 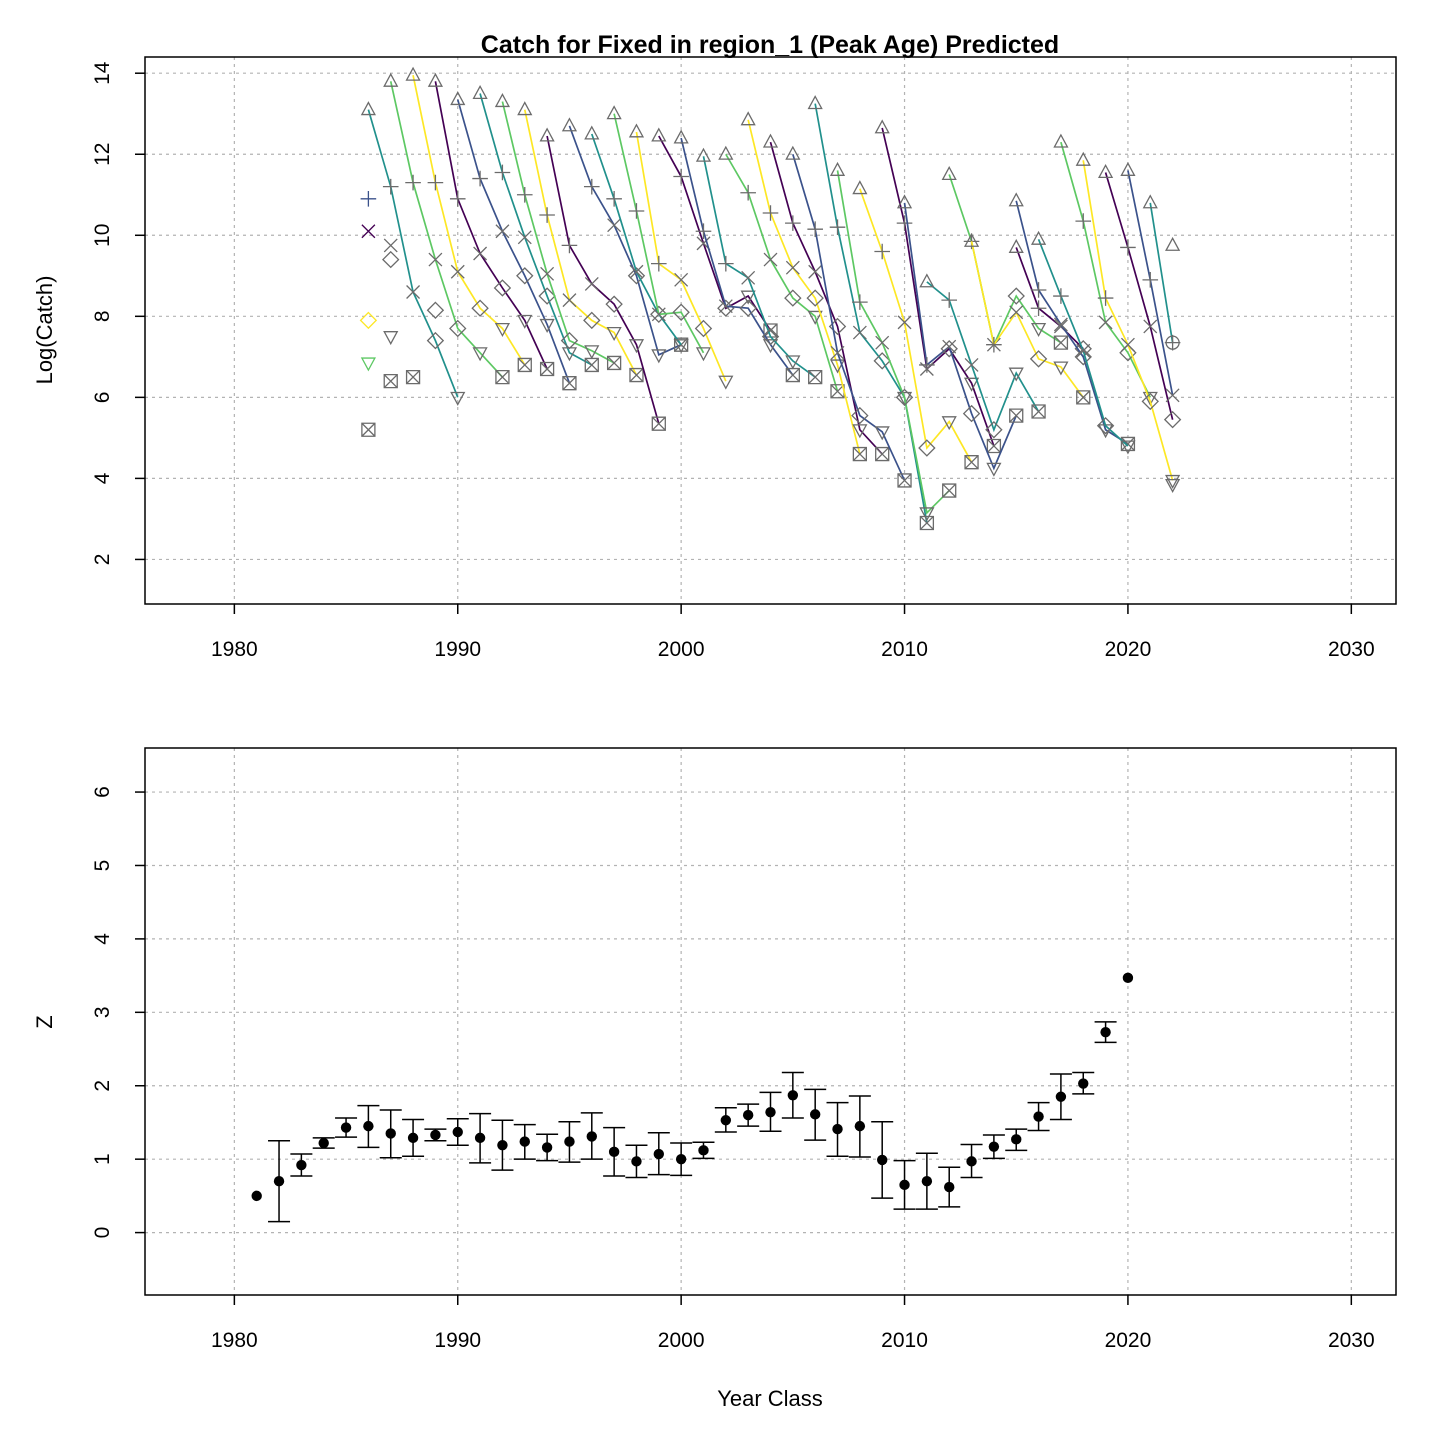 I want to click on top-y-tick-label: 14, so click(x=102, y=73).